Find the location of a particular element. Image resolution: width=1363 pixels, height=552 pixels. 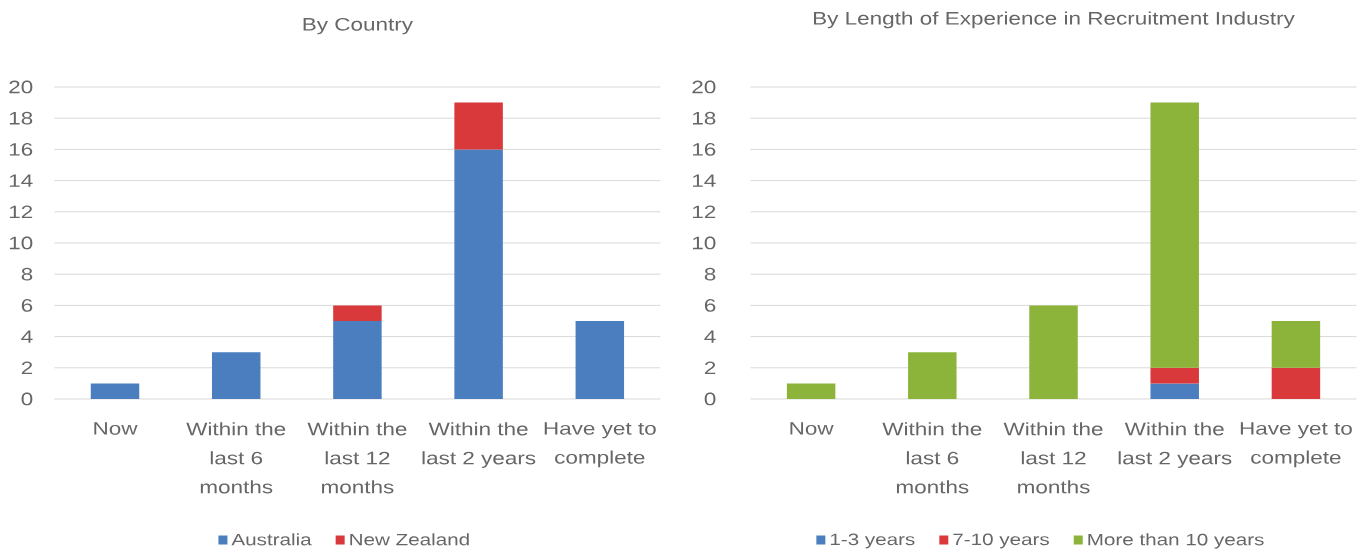

chart-title: By Length of Experience in Recruitment Industry is located at coordinates (1054, 20).